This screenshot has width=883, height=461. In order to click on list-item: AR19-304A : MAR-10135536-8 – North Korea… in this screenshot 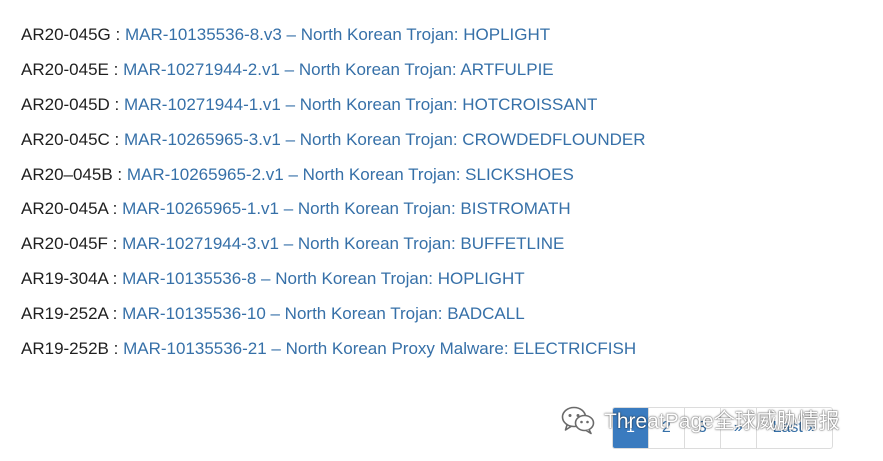, I will do `click(333, 279)`.